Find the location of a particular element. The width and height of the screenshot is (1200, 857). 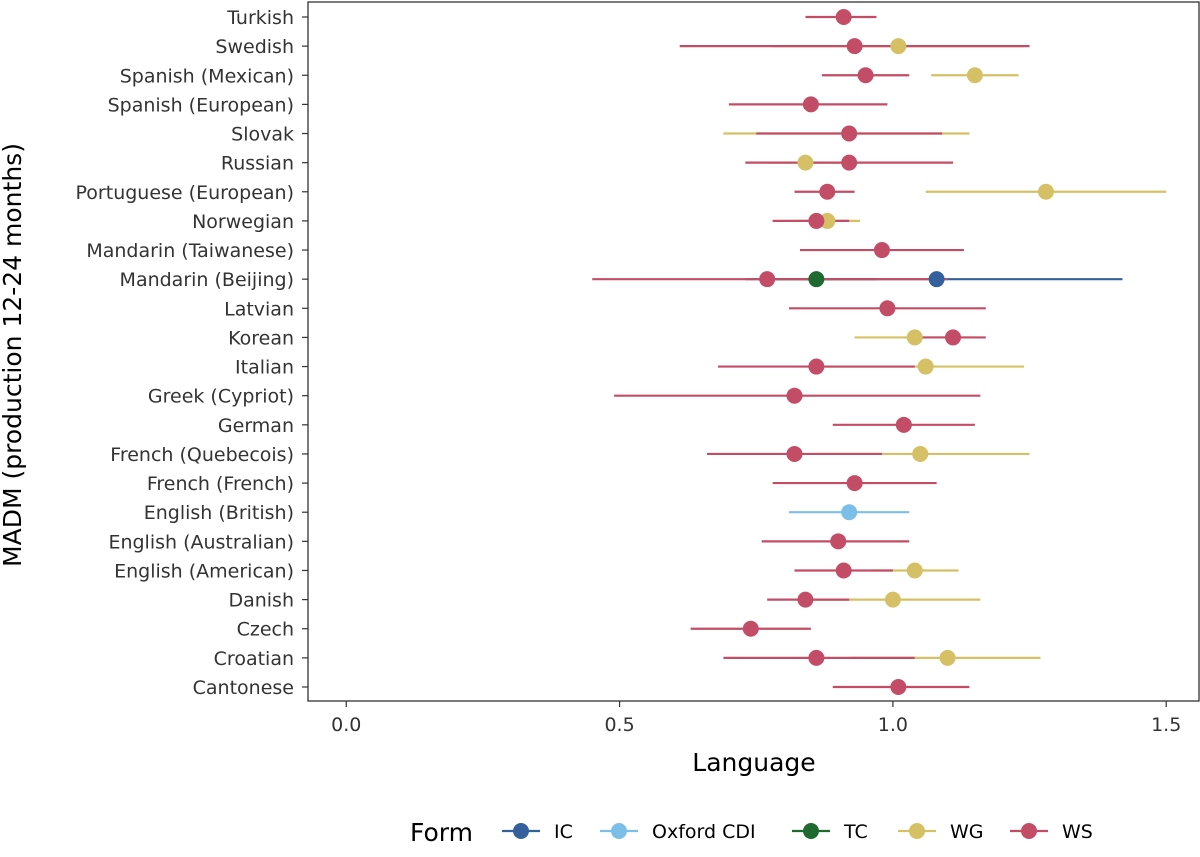

y-tick-label: Spanish (Mexican) is located at coordinates (207, 76).